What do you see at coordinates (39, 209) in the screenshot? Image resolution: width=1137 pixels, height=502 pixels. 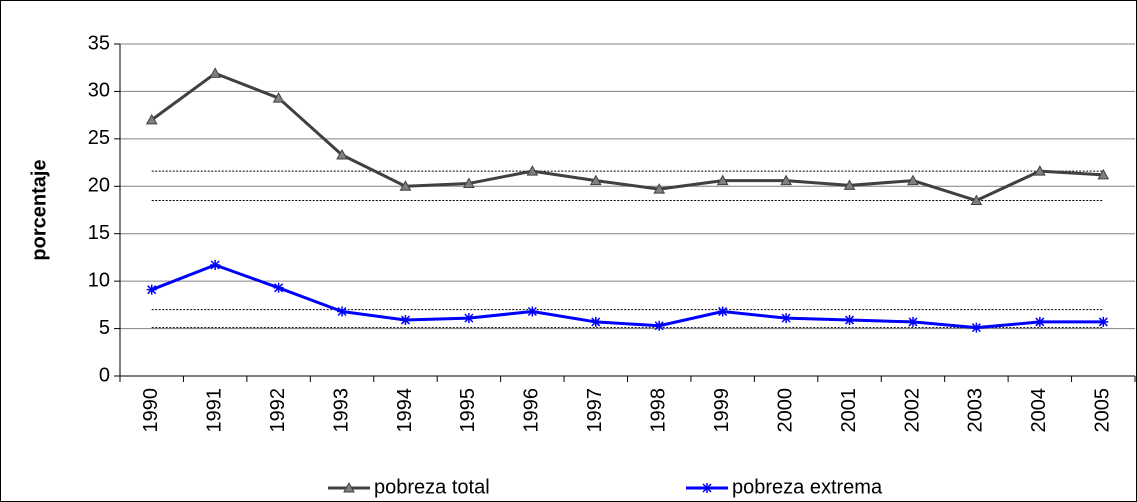 I see `y-axis-label: porcentaje` at bounding box center [39, 209].